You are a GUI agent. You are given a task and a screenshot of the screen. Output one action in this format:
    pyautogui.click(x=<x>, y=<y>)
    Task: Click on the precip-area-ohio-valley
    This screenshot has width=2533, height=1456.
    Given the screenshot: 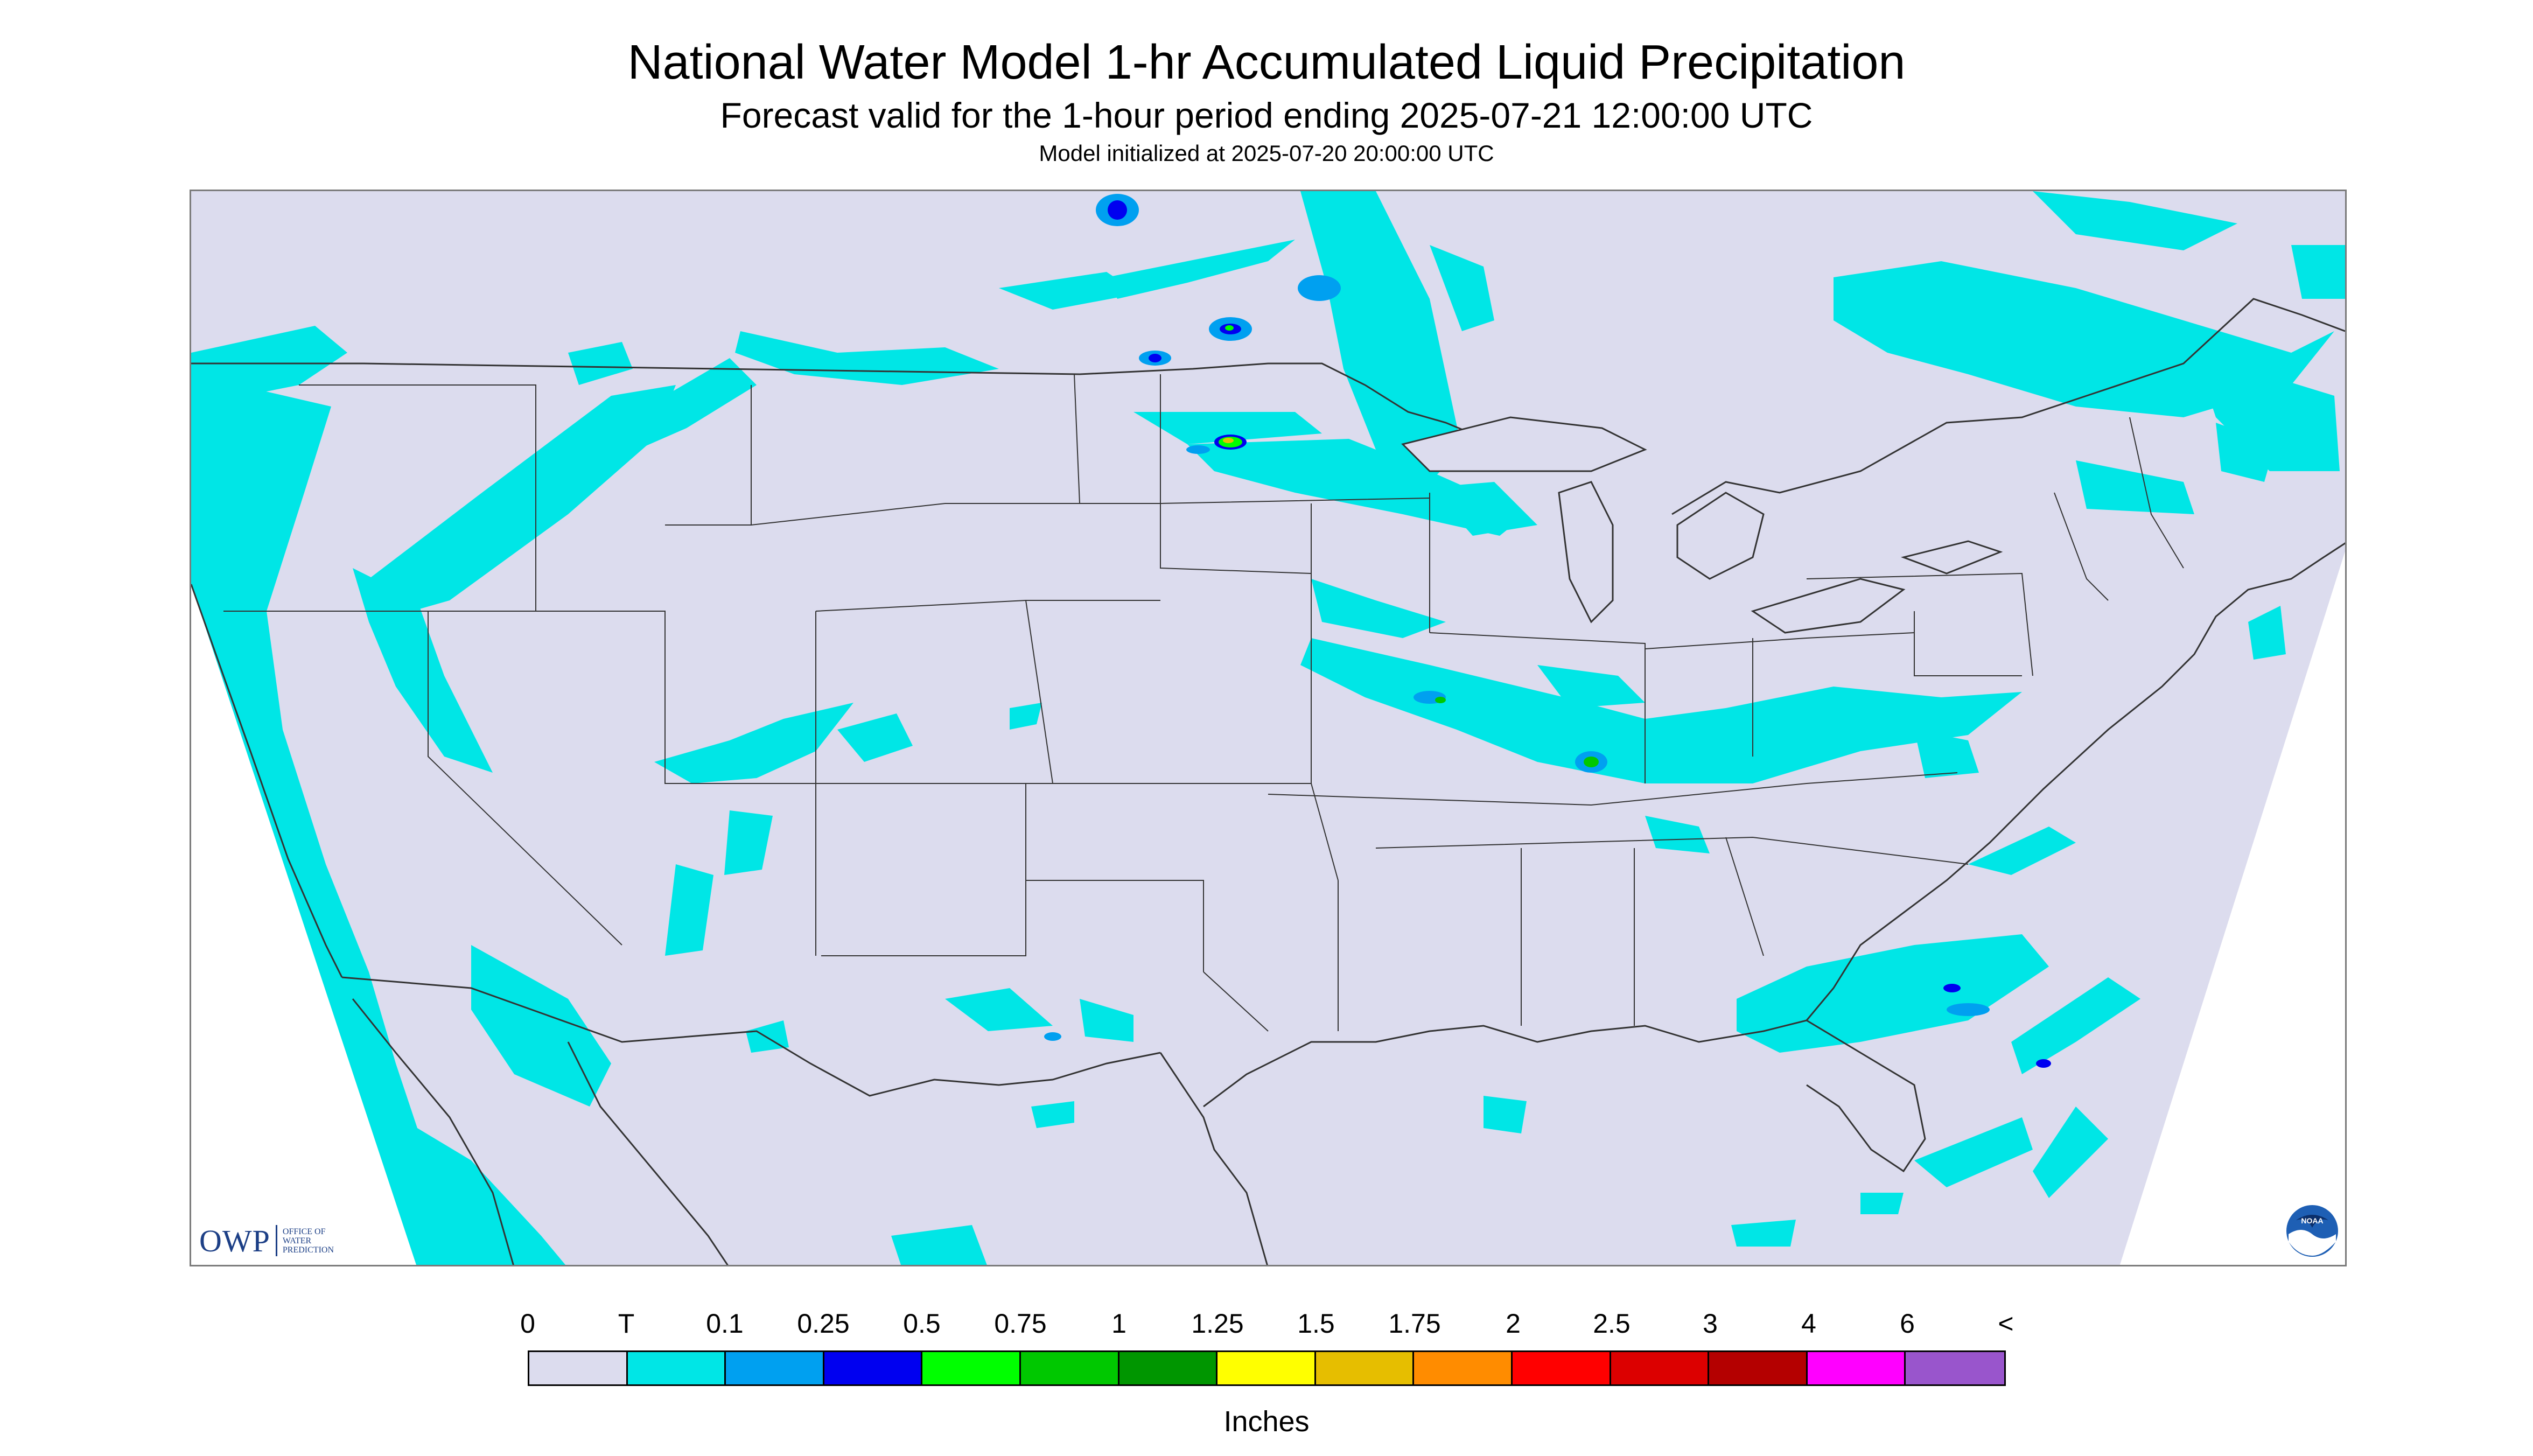 What is the action you would take?
    pyautogui.click(x=1661, y=716)
    